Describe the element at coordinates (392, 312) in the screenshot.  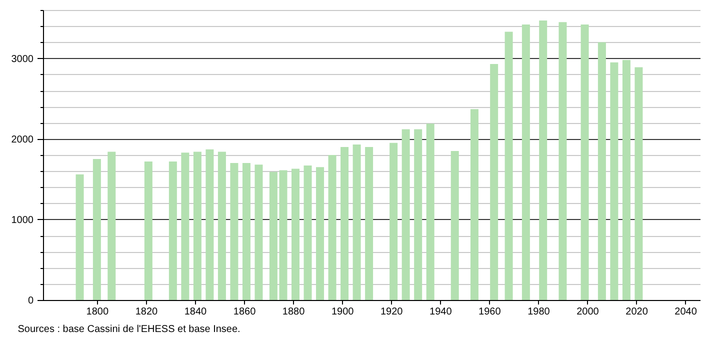
I see `x-tick-label: 1920` at that location.